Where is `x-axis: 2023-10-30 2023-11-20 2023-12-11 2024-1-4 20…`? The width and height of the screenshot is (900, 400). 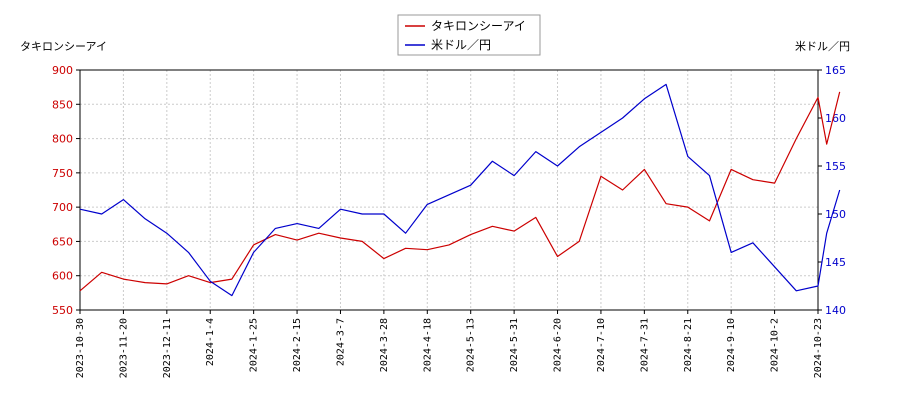 x-axis: 2023-10-30 2023-11-20 2023-12-11 2024-1-4 20… is located at coordinates (449, 344).